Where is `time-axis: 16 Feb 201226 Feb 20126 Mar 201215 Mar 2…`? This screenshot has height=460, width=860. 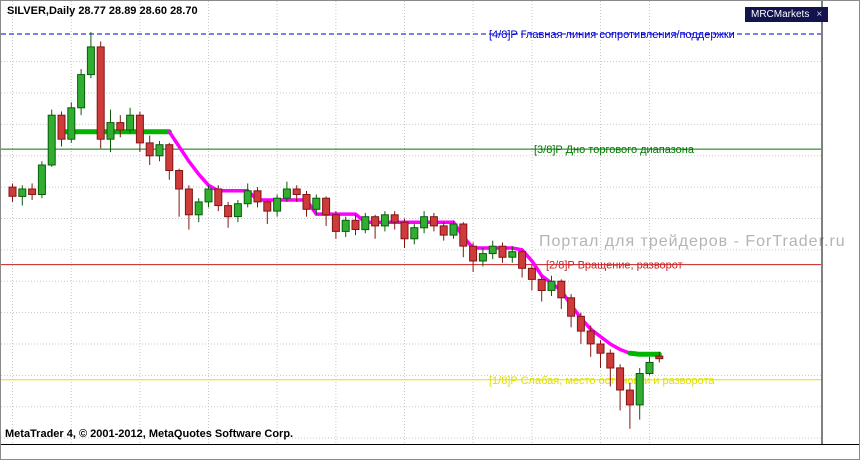
time-axis: 16 Feb 201226 Feb 20126 Mar 201215 Mar 2… is located at coordinates (430, 451).